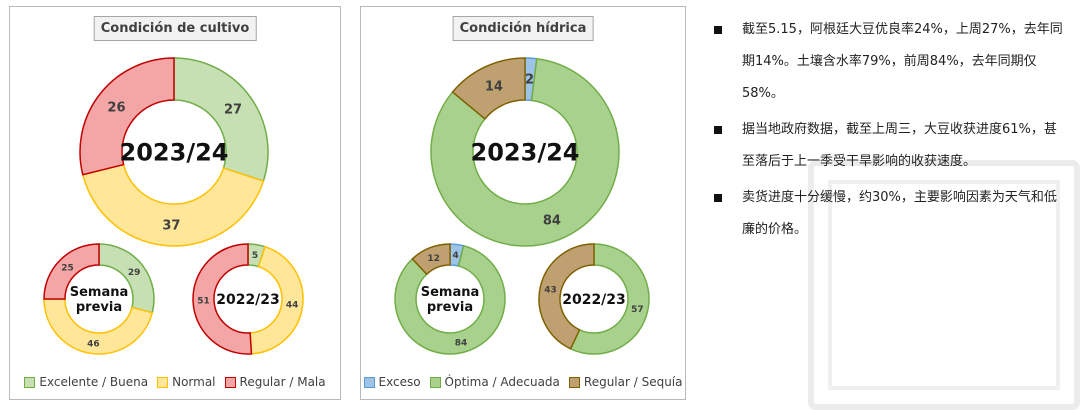 This screenshot has width=1080, height=410. Describe the element at coordinates (30, 382) in the screenshot. I see `legend-swatch-excelente` at that location.